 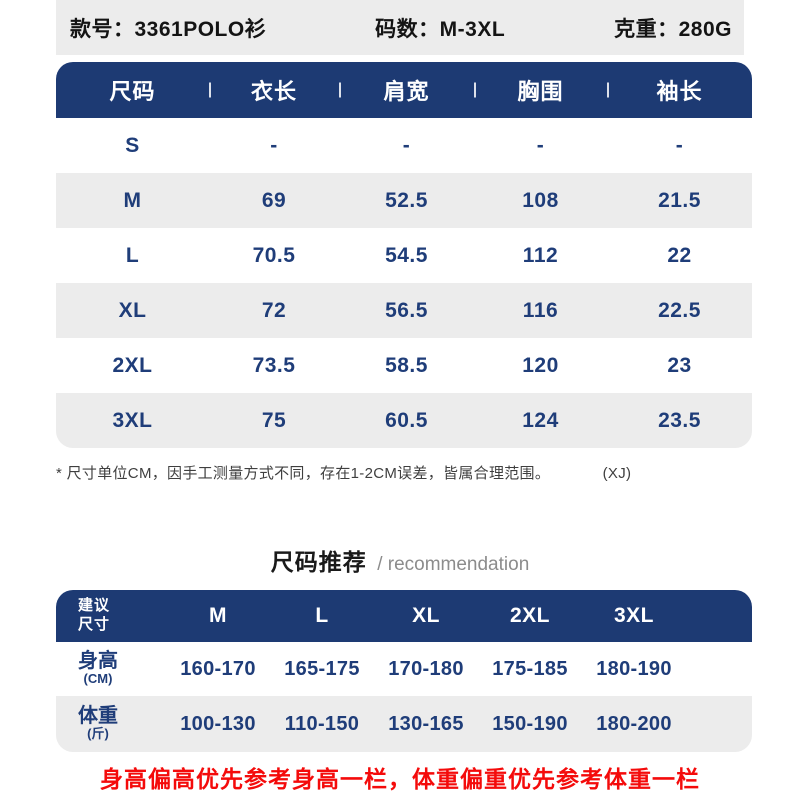 What do you see at coordinates (633, 615) in the screenshot?
I see `rec-col-header-3xl: 3XL` at bounding box center [633, 615].